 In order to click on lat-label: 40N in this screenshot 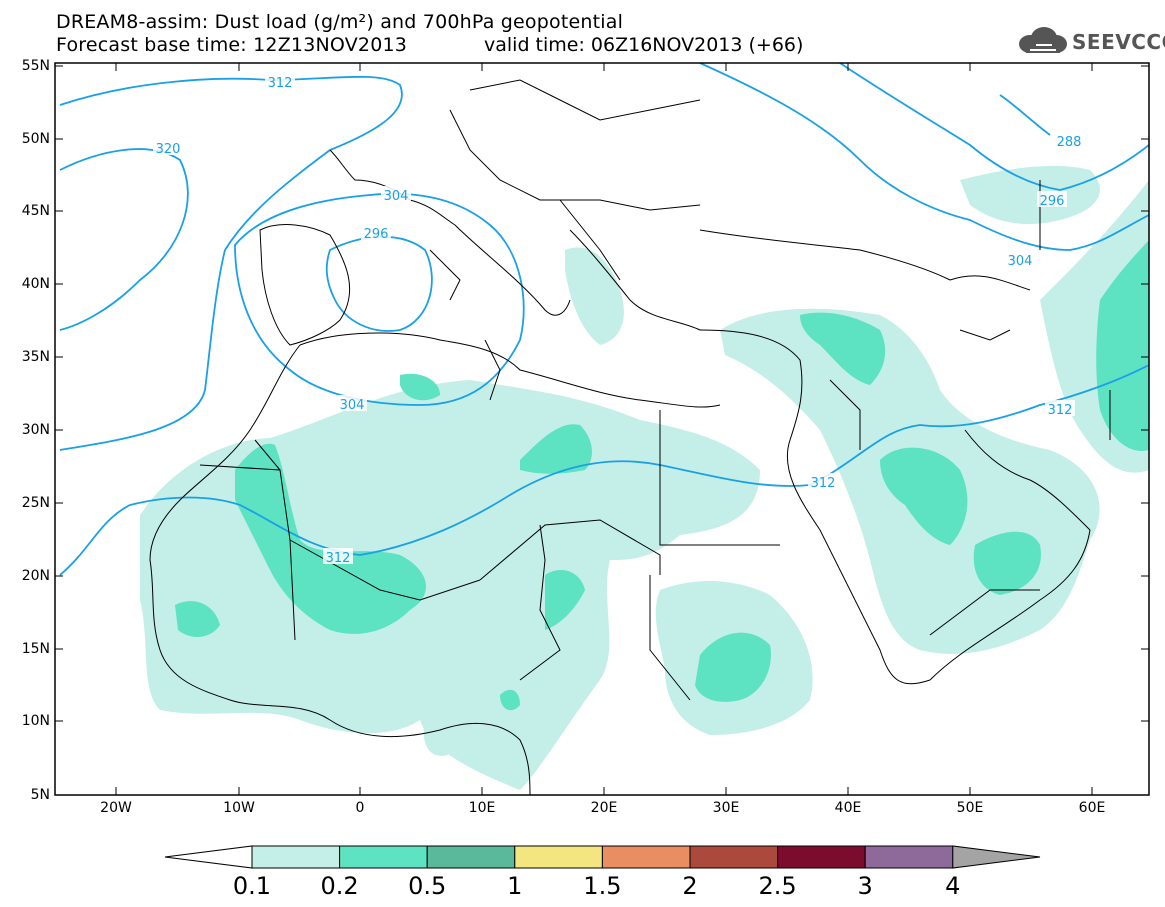, I will do `click(35, 284)`.